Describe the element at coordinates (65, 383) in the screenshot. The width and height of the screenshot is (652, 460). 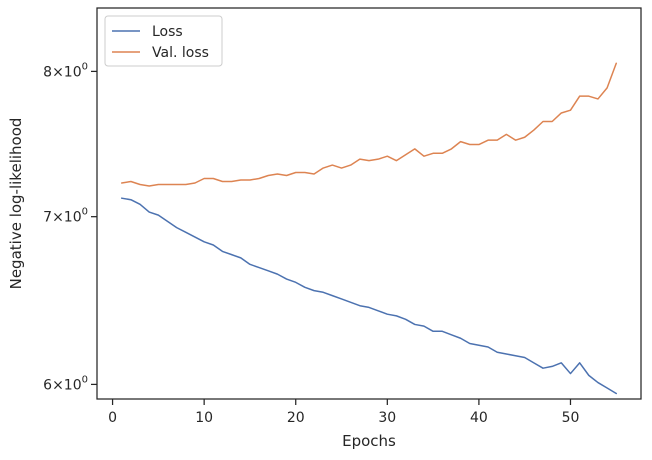
I see `y-tick-label: 6×100` at that location.